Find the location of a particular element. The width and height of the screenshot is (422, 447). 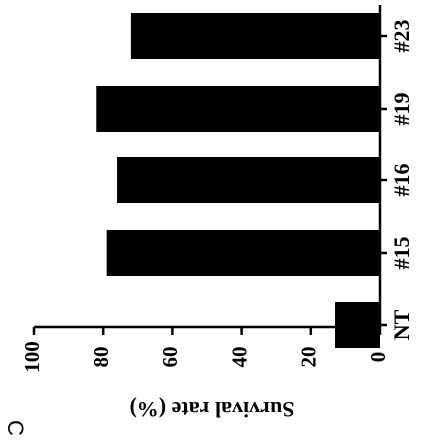

category-label-n15: #15 is located at coordinates (401, 253).